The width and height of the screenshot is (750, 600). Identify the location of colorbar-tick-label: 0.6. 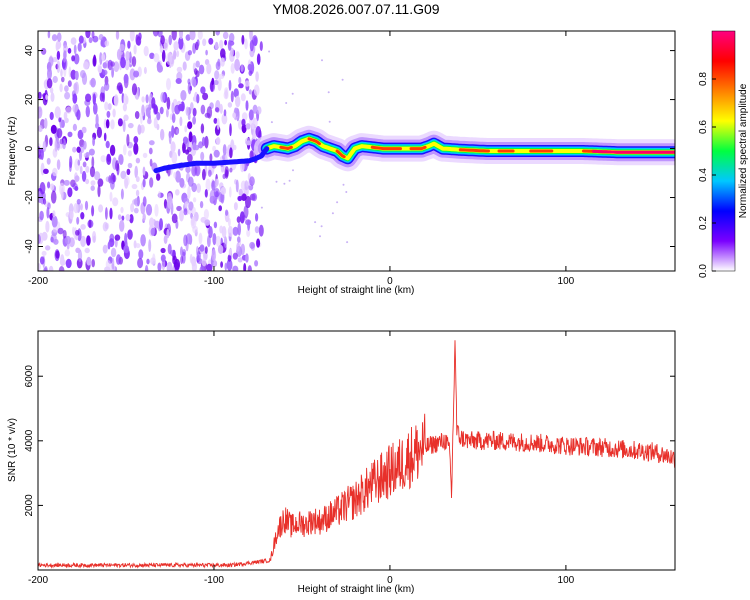
(703, 127).